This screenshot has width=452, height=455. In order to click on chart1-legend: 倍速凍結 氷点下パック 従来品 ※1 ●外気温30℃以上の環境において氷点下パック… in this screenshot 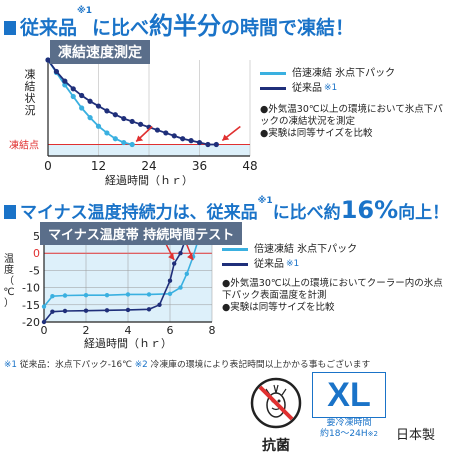, I will do `click(353, 103)`.